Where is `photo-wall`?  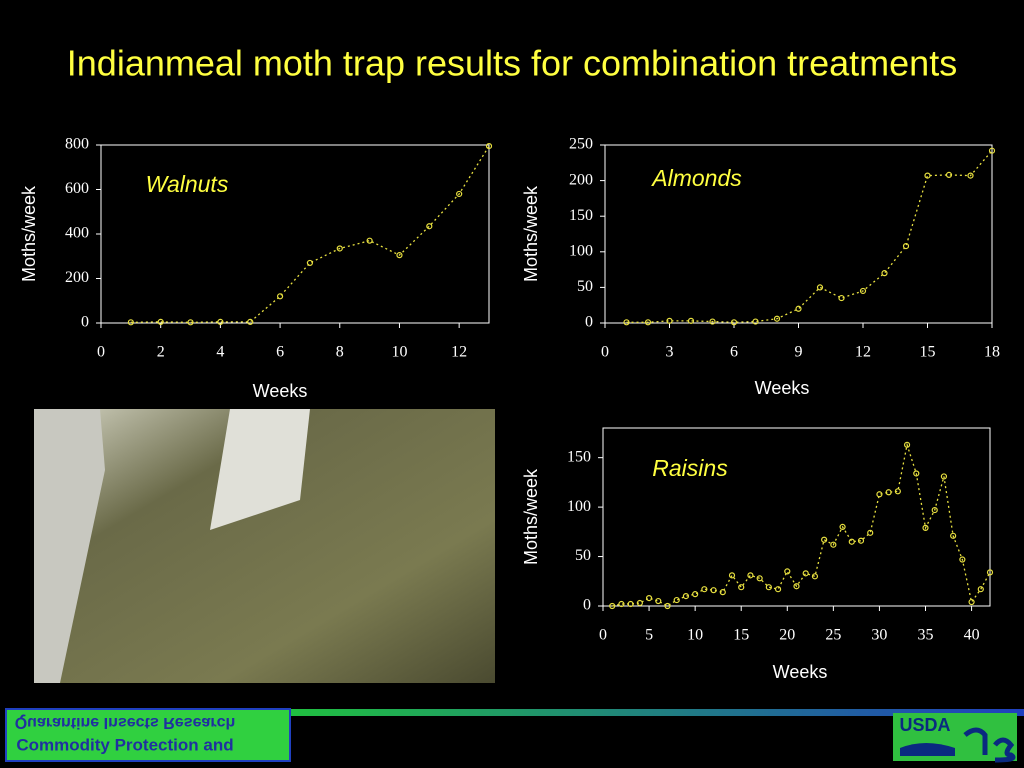
photo-wall is located at coordinates (69, 546).